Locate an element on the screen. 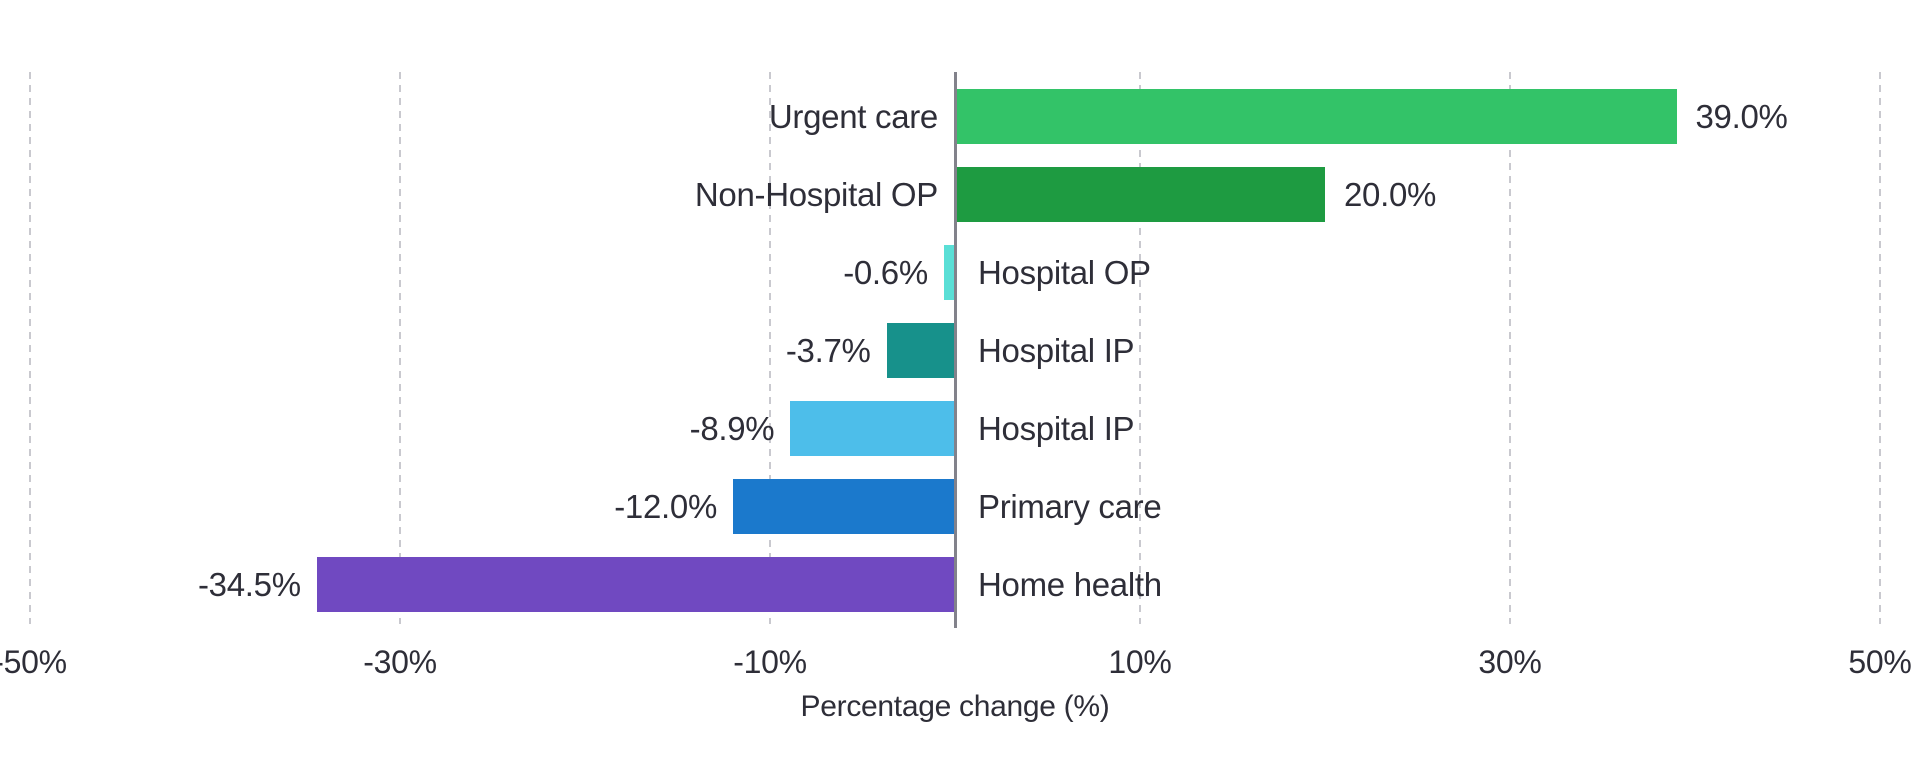 Image resolution: width=1920 pixels, height=774 pixels. x-tick-label: -50% is located at coordinates (33, 662).